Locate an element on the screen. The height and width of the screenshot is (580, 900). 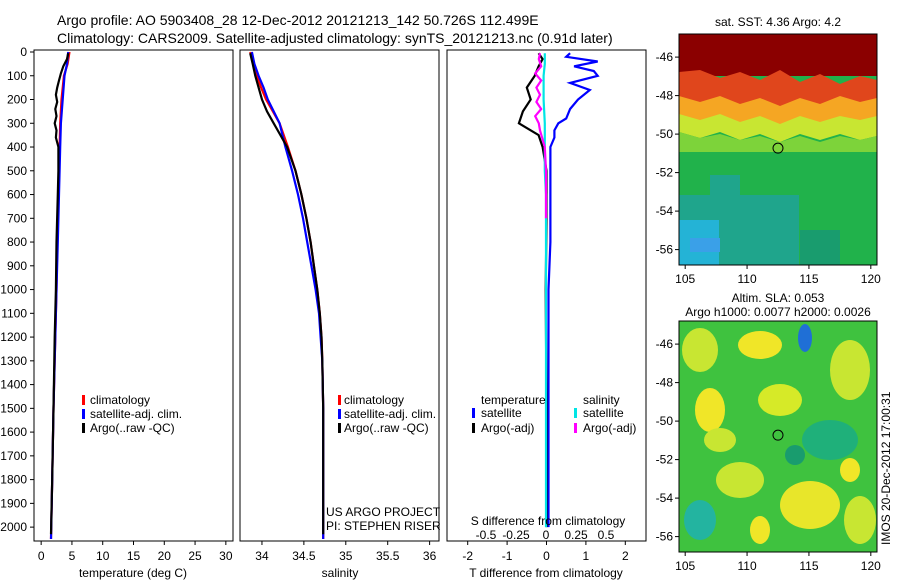
x-tick-label: 0 is located at coordinates (546, 556).